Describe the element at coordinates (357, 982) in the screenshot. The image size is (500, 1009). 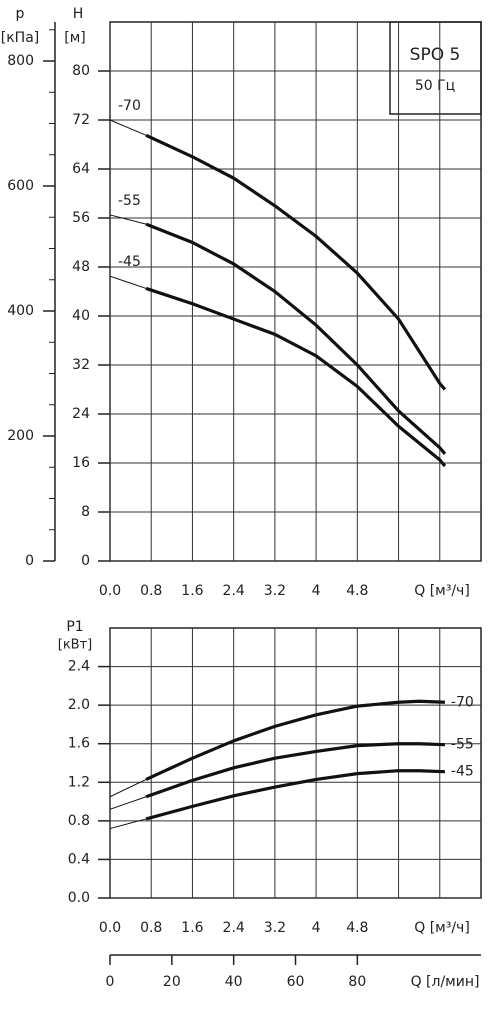
I see `x-tick-label: 80` at that location.